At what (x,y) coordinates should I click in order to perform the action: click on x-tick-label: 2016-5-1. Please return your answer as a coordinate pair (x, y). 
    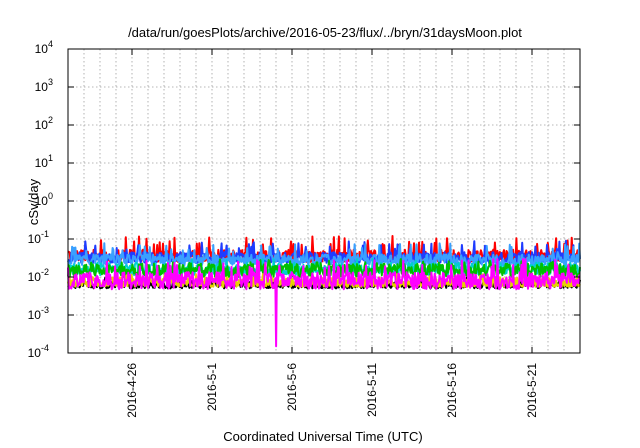
    Looking at the image, I should click on (212, 387).